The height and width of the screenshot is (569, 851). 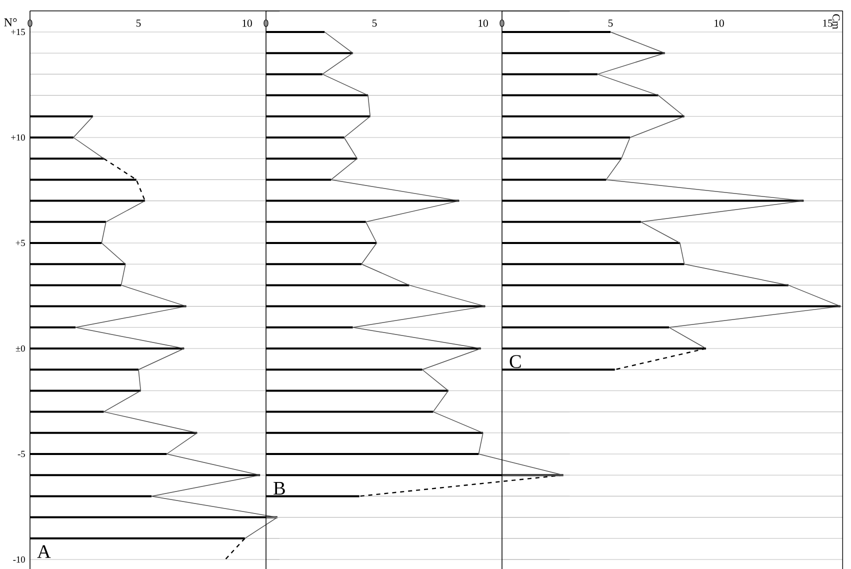 I want to click on y-tick-label: ±0, so click(x=20, y=348).